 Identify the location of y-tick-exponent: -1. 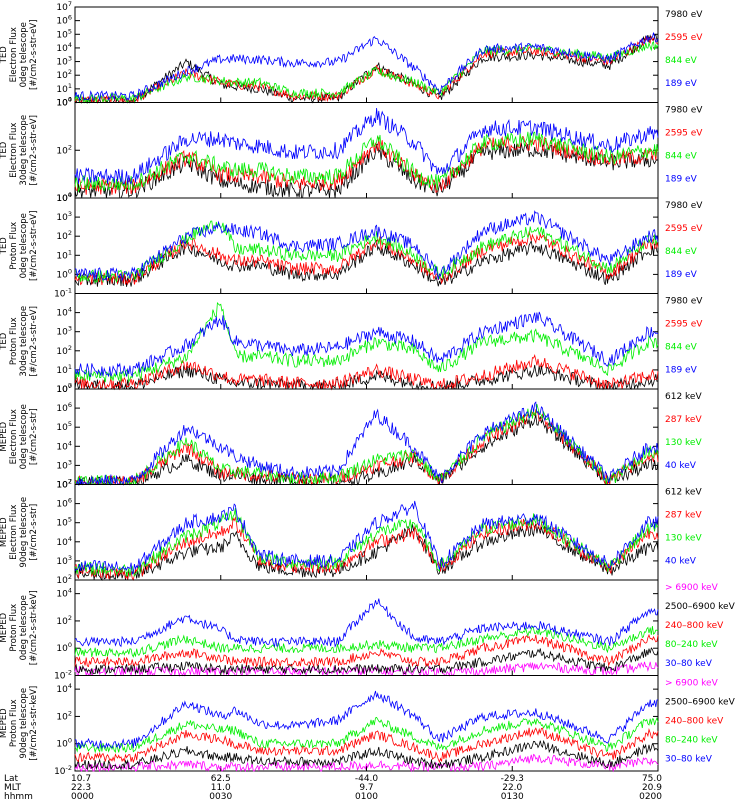
(69, 291).